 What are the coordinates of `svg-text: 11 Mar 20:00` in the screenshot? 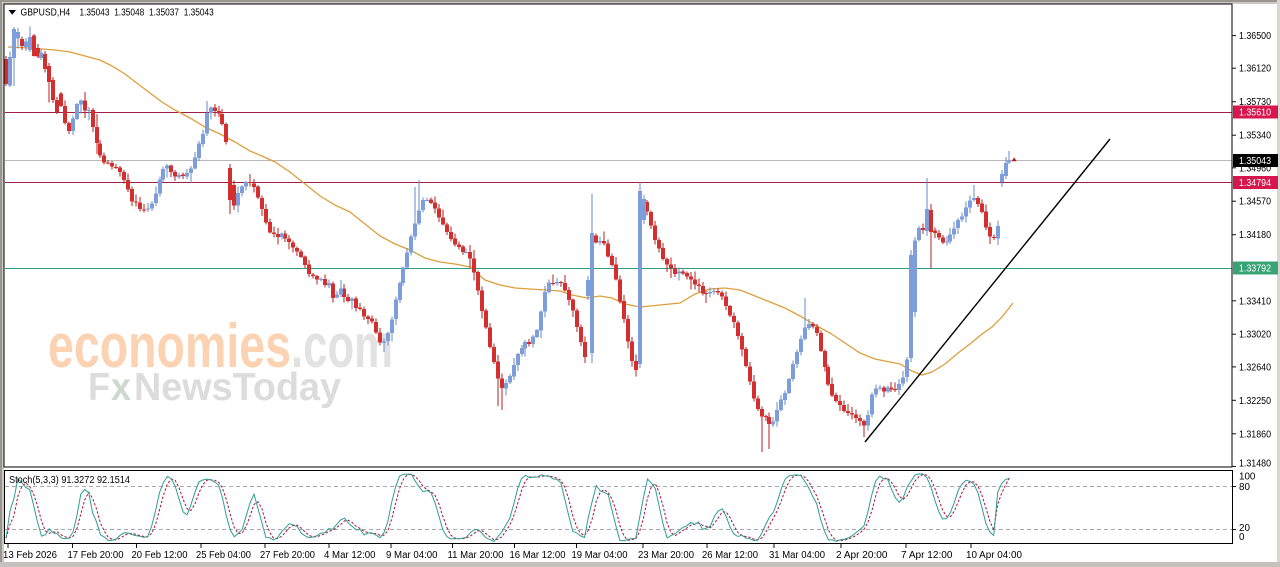 It's located at (476, 555).